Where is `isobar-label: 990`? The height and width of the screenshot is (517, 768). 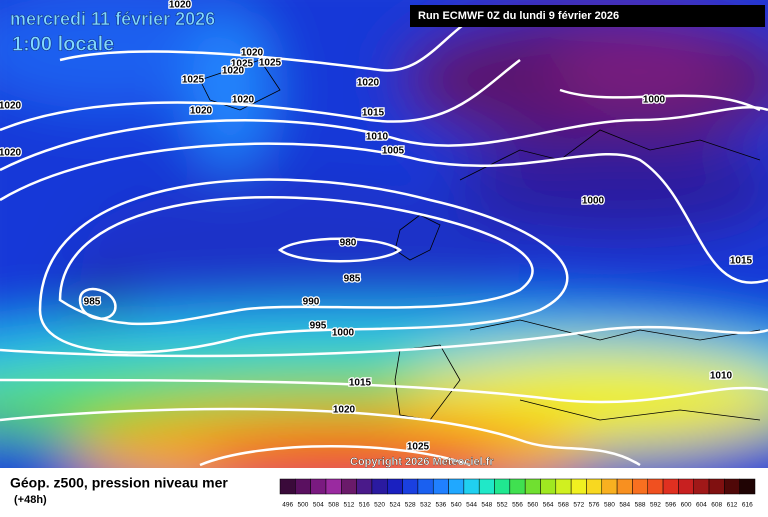
isobar-label: 990 is located at coordinates (311, 302).